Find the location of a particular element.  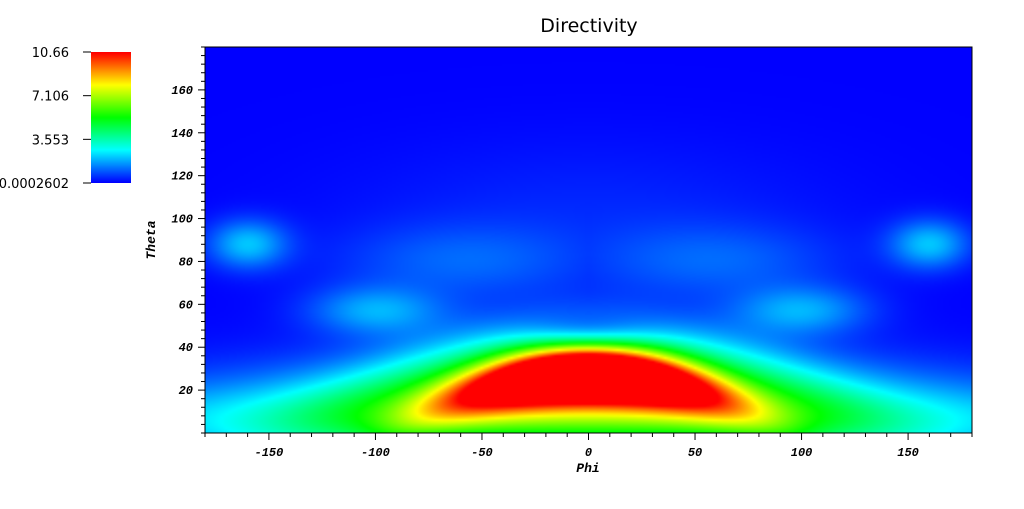

x-tick-label: 100 is located at coordinates (802, 453).